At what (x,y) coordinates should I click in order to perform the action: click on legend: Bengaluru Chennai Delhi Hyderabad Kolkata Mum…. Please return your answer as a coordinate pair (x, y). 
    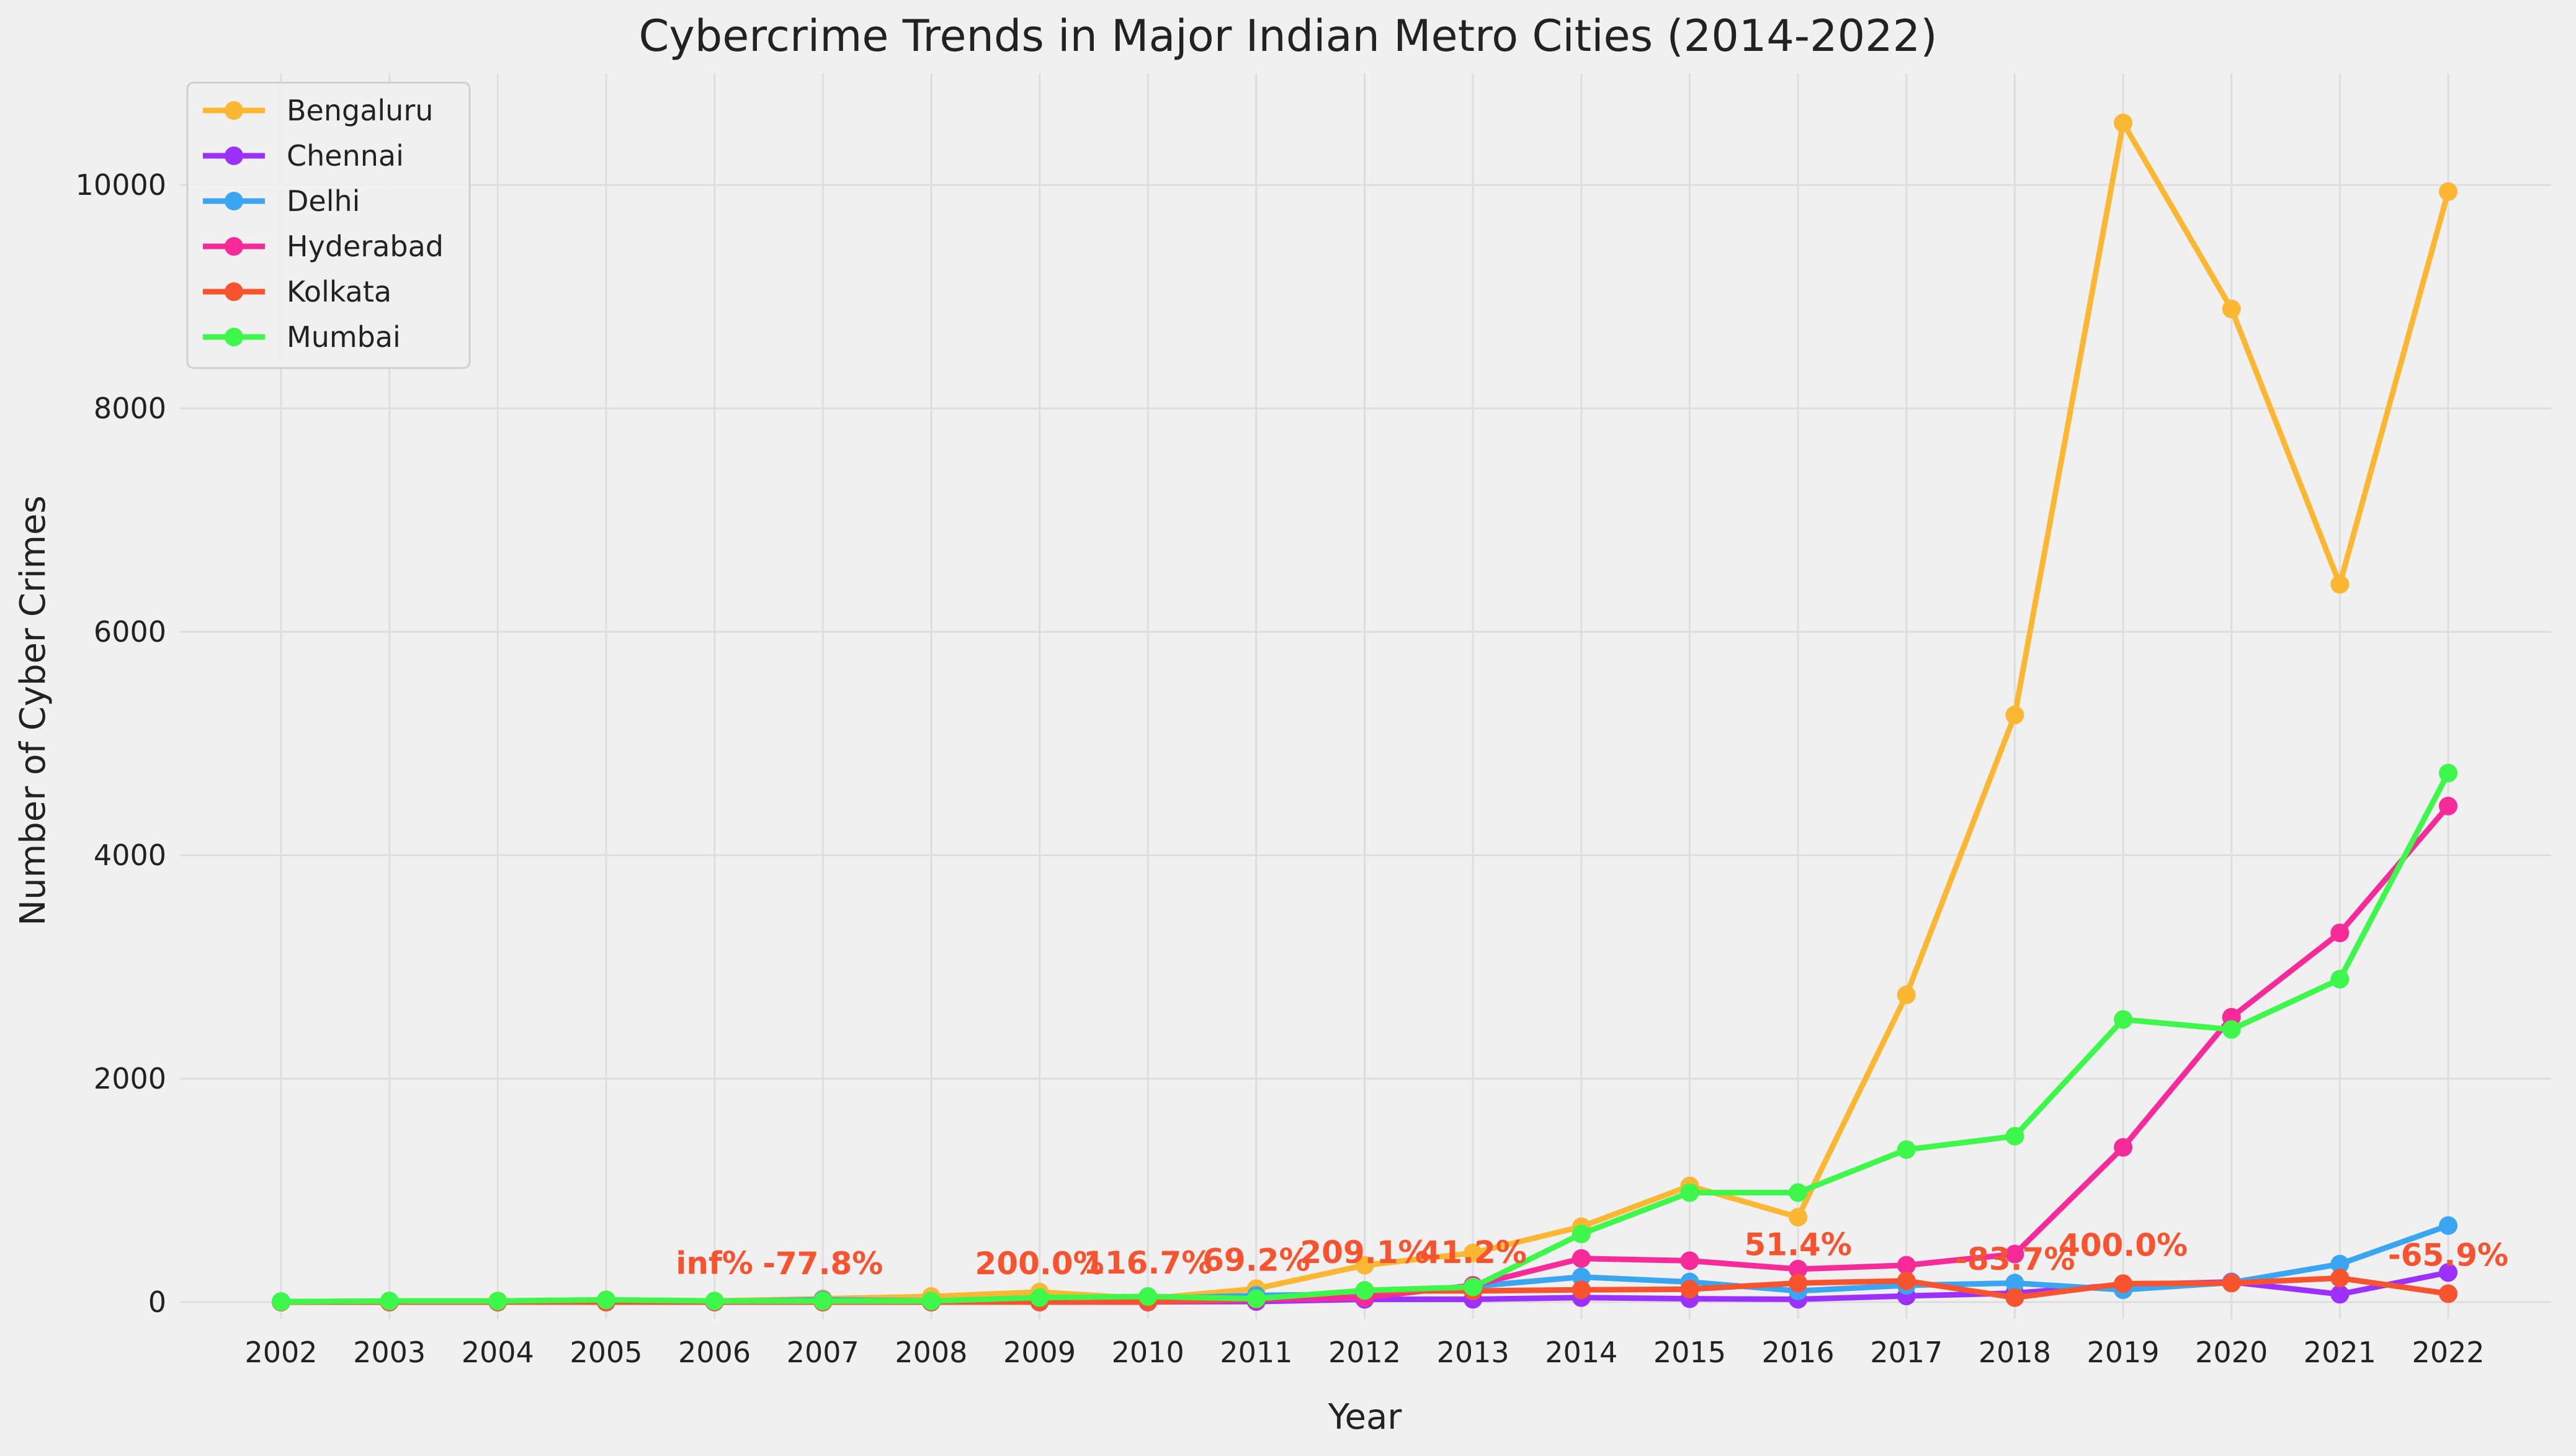
    Looking at the image, I should click on (328, 225).